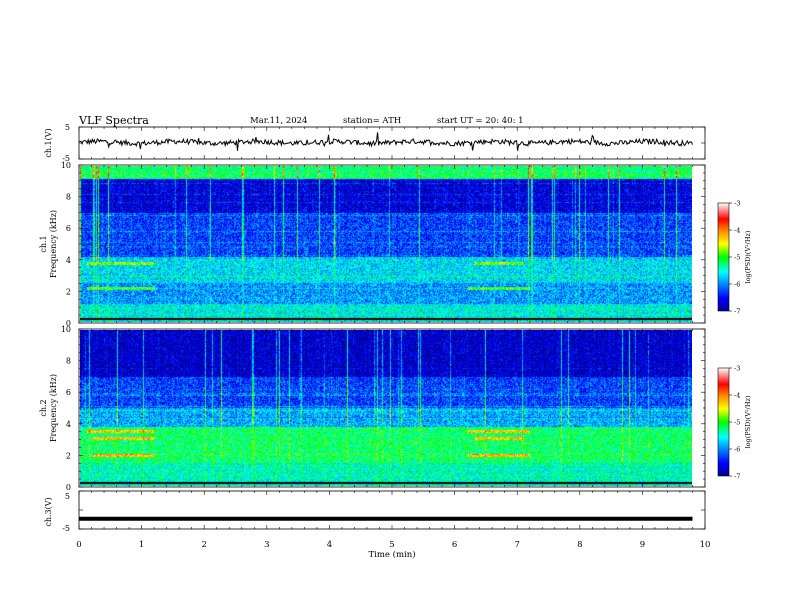  I want to click on spec1-ylabel-frequency: Frequency (kHz), so click(53, 244).